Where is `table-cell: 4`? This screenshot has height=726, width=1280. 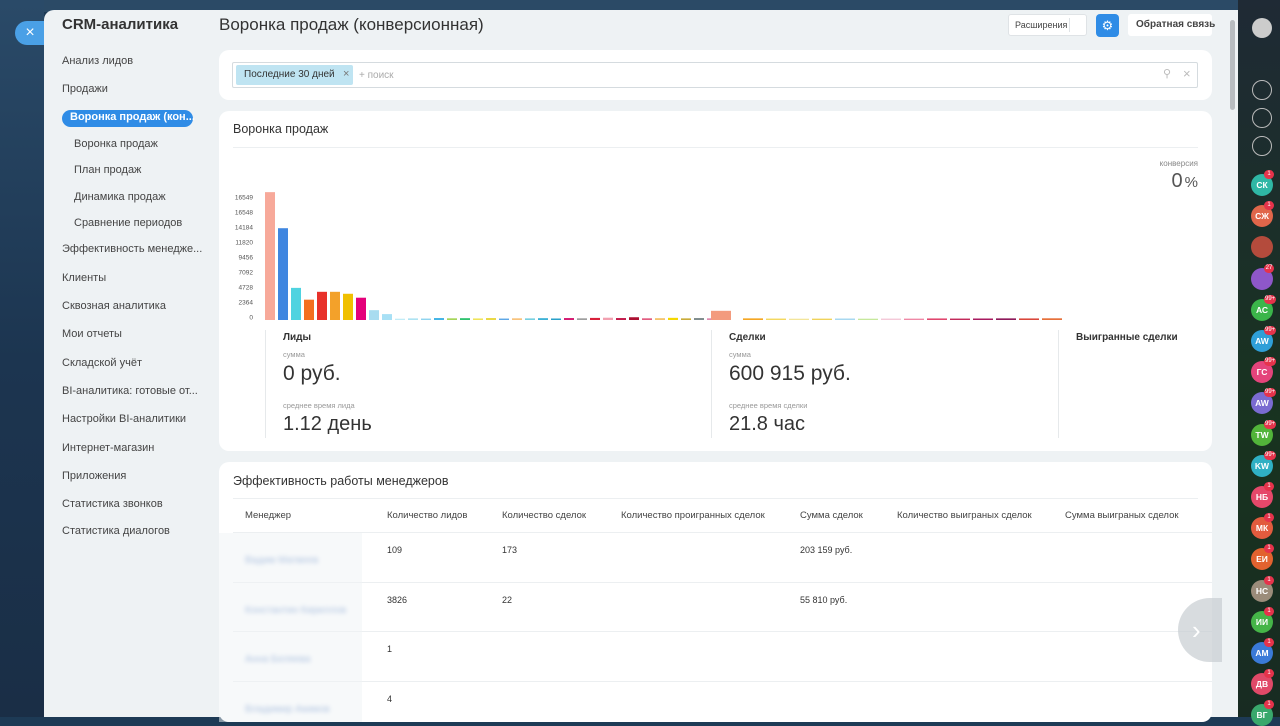
table-cell: 4 is located at coordinates (390, 698).